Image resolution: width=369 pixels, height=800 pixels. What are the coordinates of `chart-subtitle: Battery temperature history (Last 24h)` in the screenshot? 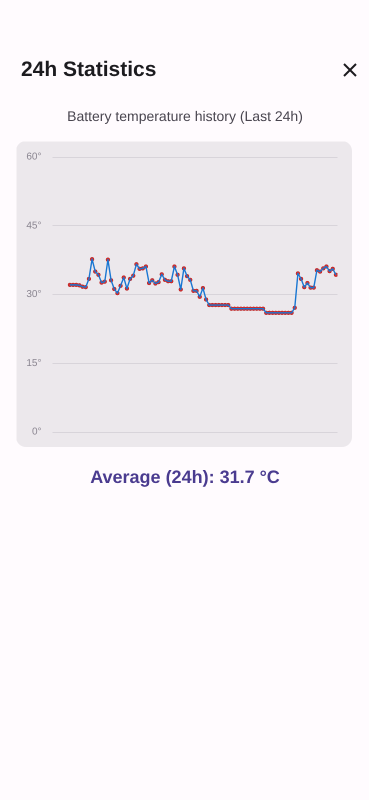 It's located at (185, 116).